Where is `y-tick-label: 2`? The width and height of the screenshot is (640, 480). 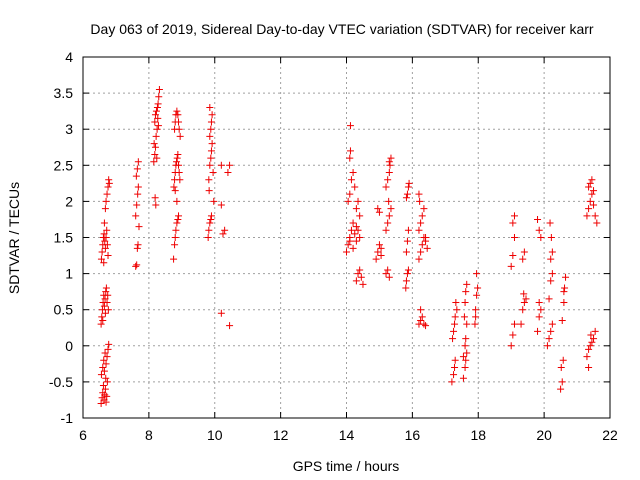
y-tick-label: 2 is located at coordinates (69, 201).